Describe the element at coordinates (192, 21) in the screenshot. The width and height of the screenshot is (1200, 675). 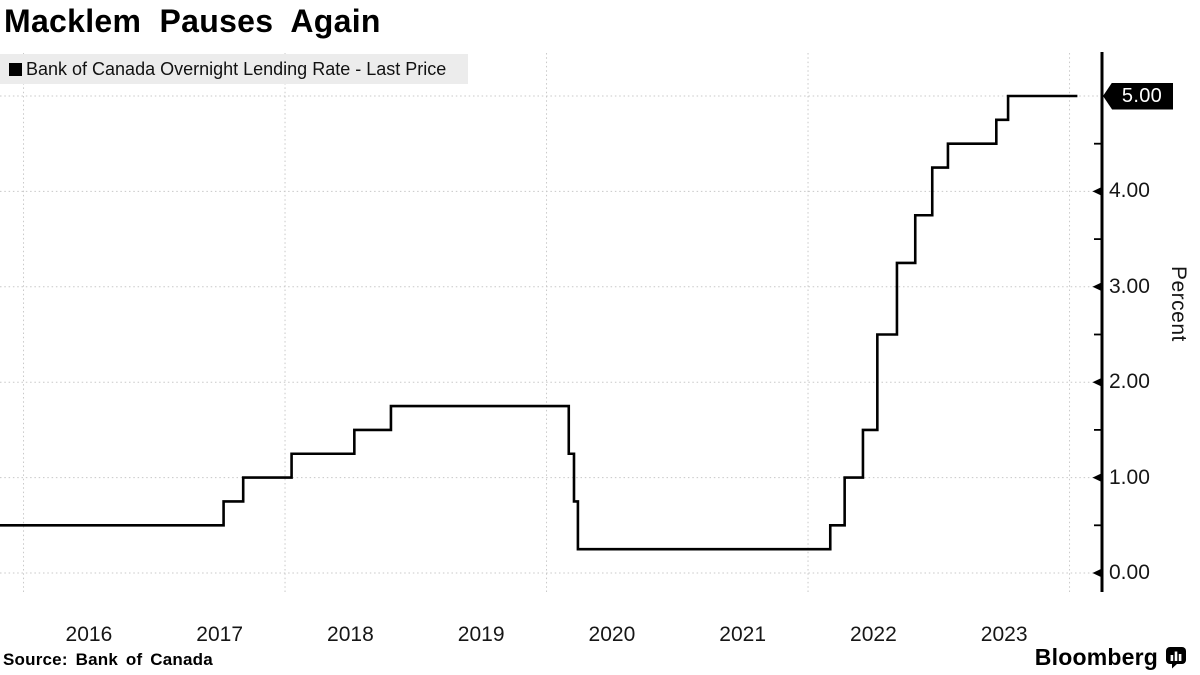
I see `page-title: Macklem Pauses Again` at that location.